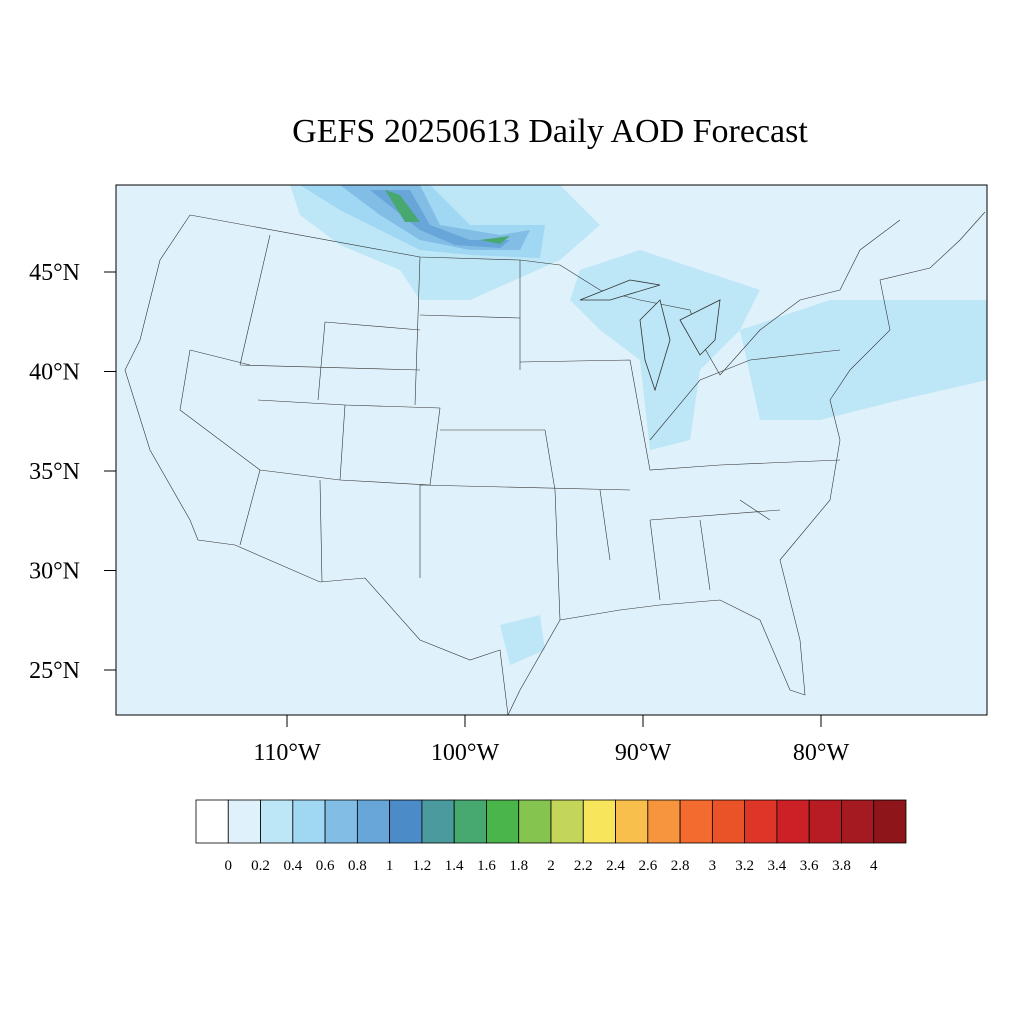 The width and height of the screenshot is (1024, 1029). What do you see at coordinates (454, 866) in the screenshot?
I see `colorbar-label: 1.4` at bounding box center [454, 866].